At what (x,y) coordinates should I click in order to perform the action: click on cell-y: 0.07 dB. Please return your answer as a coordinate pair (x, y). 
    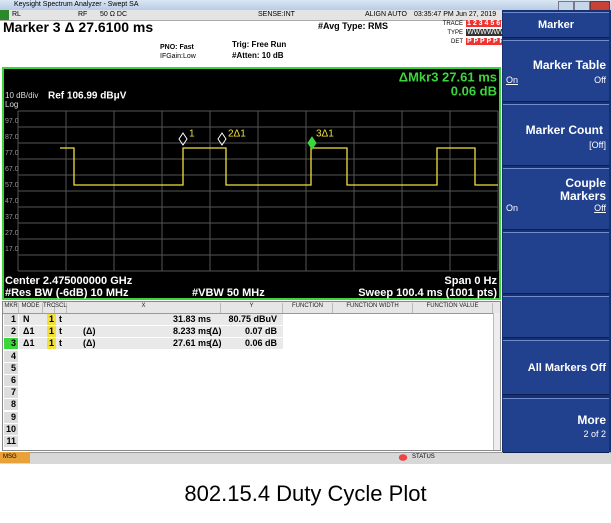
    Looking at the image, I should click on (260, 331).